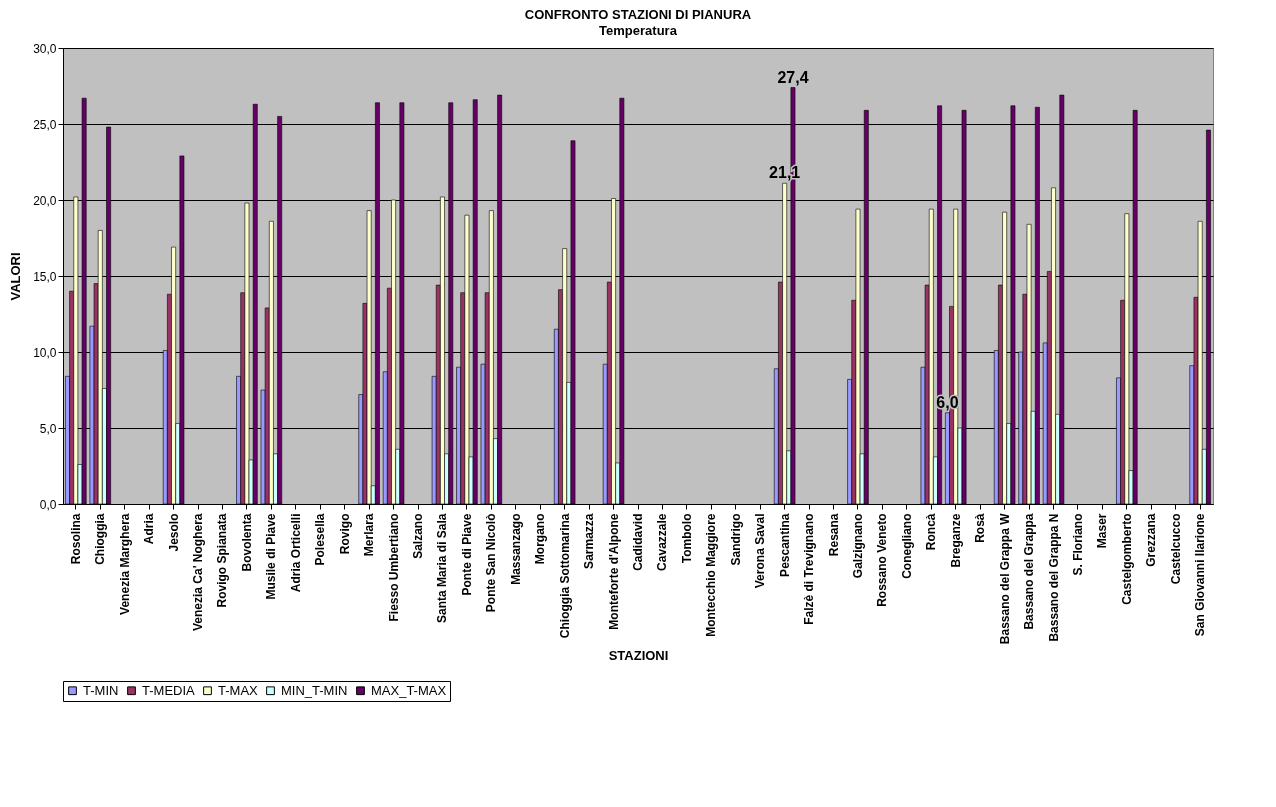 This screenshot has height=807, width=1276. What do you see at coordinates (1004, 578) in the screenshot?
I see `x-tick-label: Bassano del Grappa W` at bounding box center [1004, 578].